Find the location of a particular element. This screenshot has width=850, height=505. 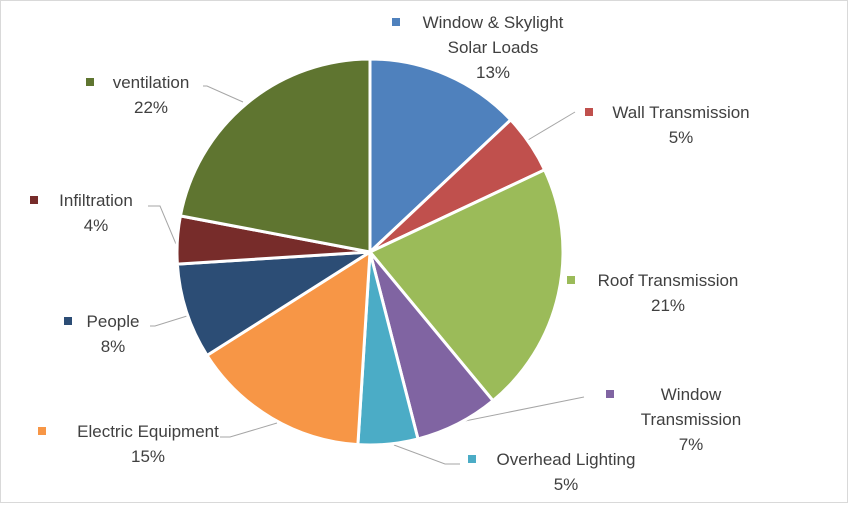

slice-name: People is located at coordinates (113, 321).